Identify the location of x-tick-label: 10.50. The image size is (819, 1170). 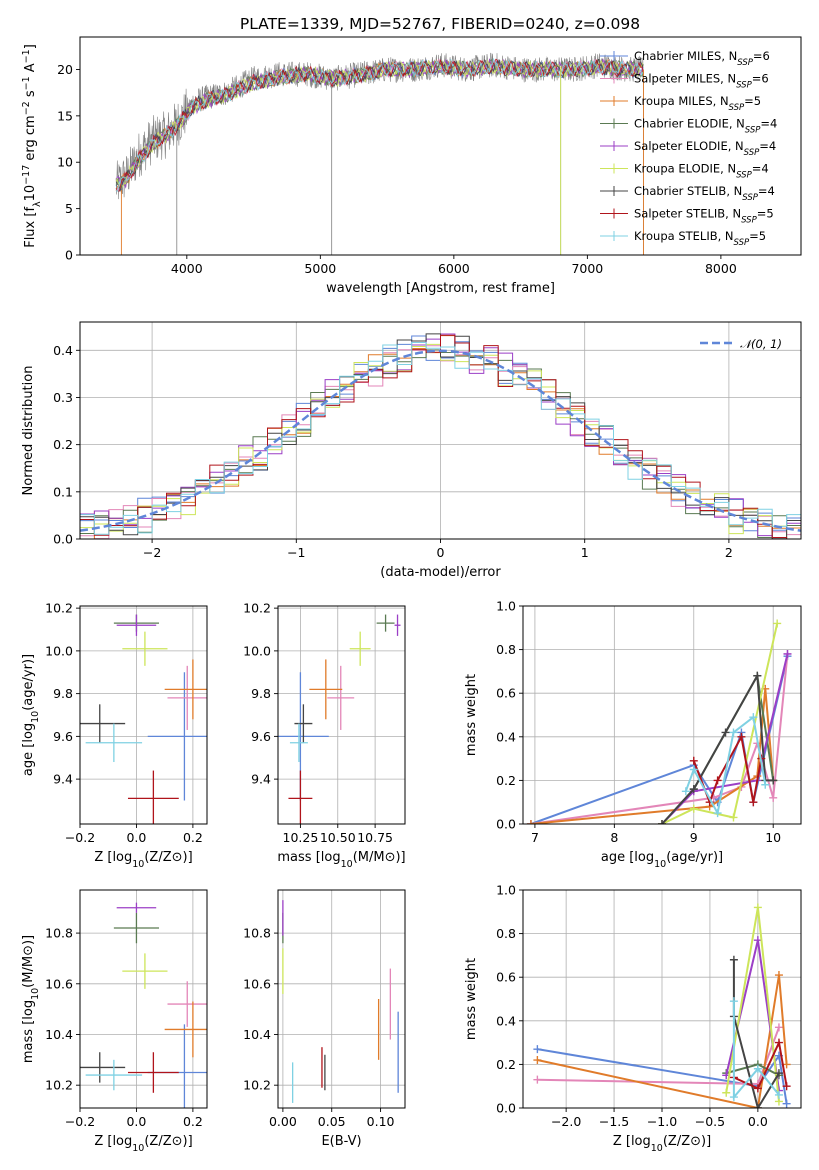
(338, 837).